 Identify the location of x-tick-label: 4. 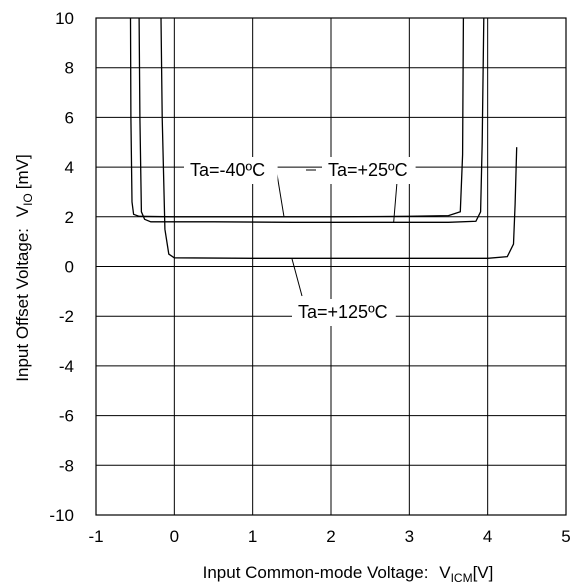
(487, 536).